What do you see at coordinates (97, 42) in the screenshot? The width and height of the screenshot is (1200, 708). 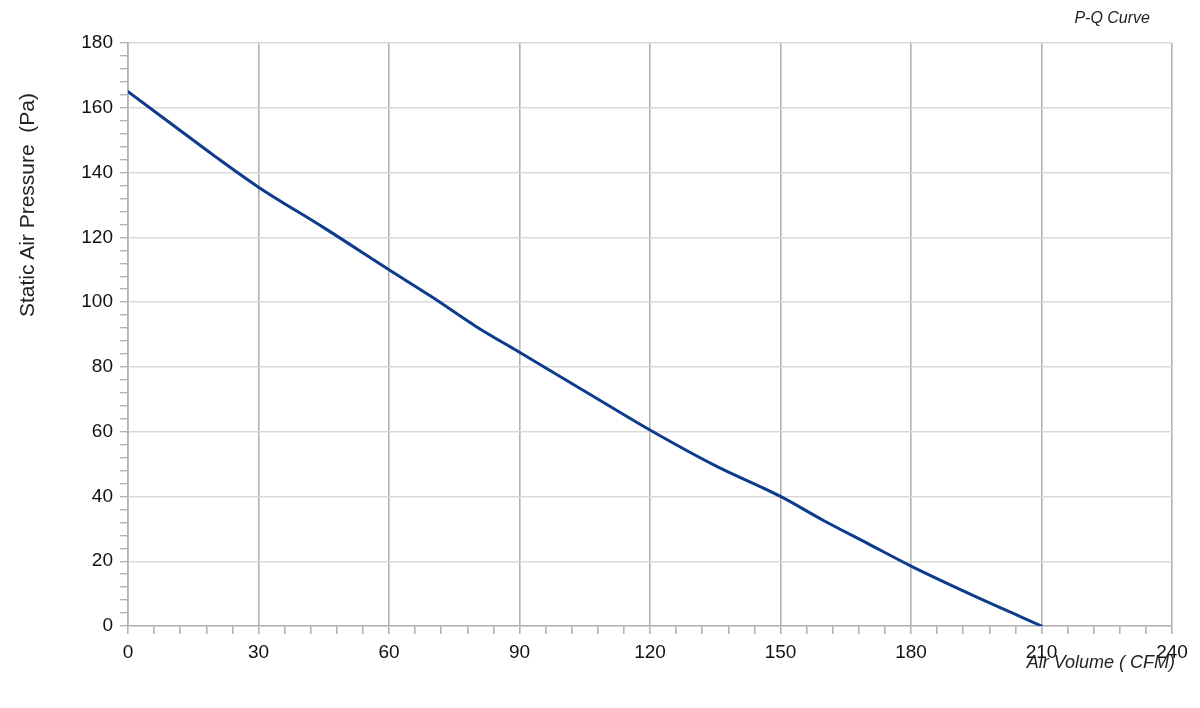 I see `y-tick-label: 180` at bounding box center [97, 42].